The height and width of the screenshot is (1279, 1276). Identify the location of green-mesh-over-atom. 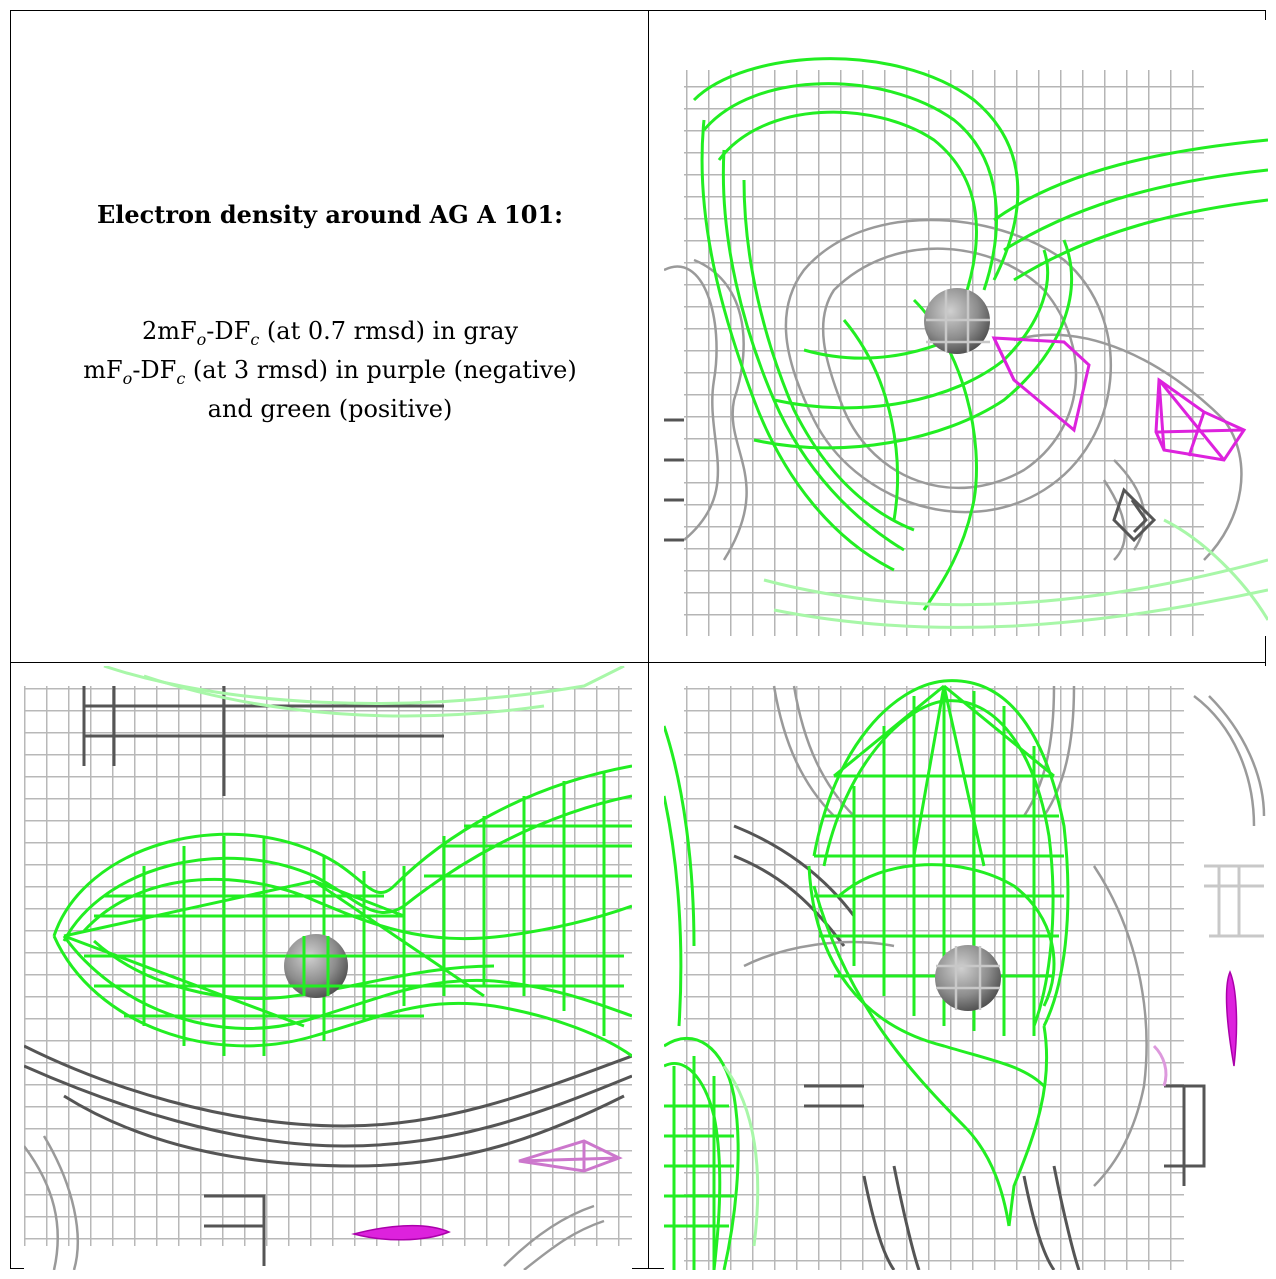
(316, 966).